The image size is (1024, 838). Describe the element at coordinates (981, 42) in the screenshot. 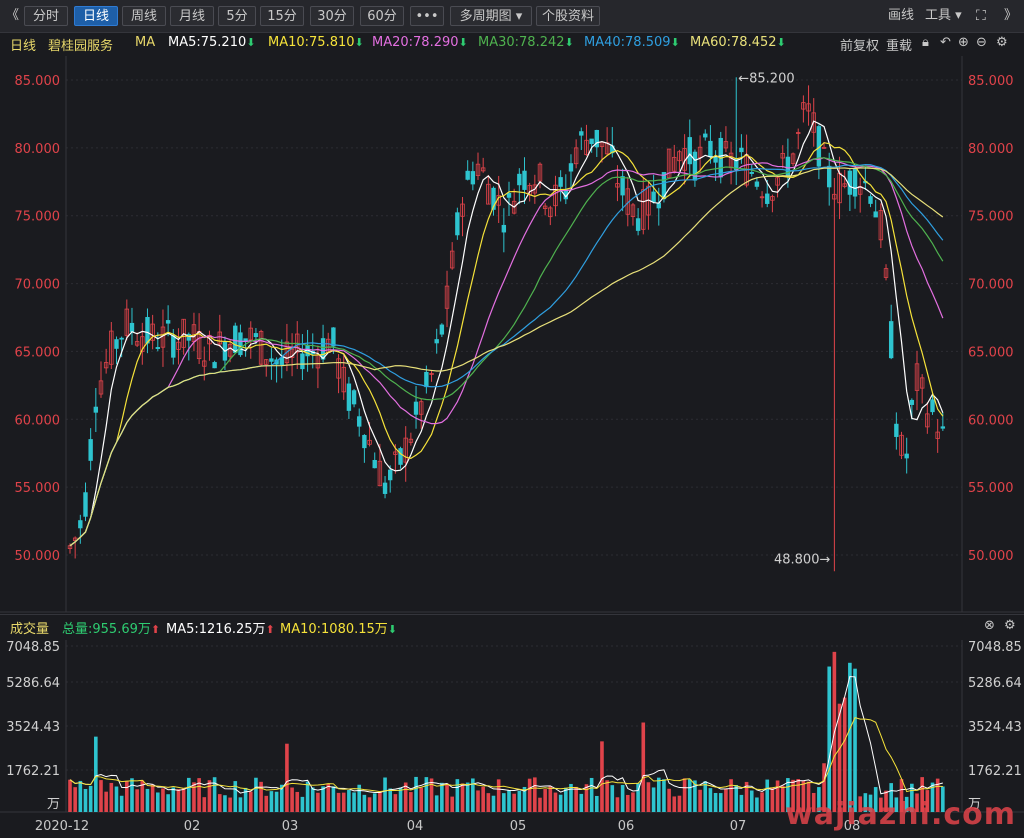

I see `zoom-out-icon: ⊖` at that location.